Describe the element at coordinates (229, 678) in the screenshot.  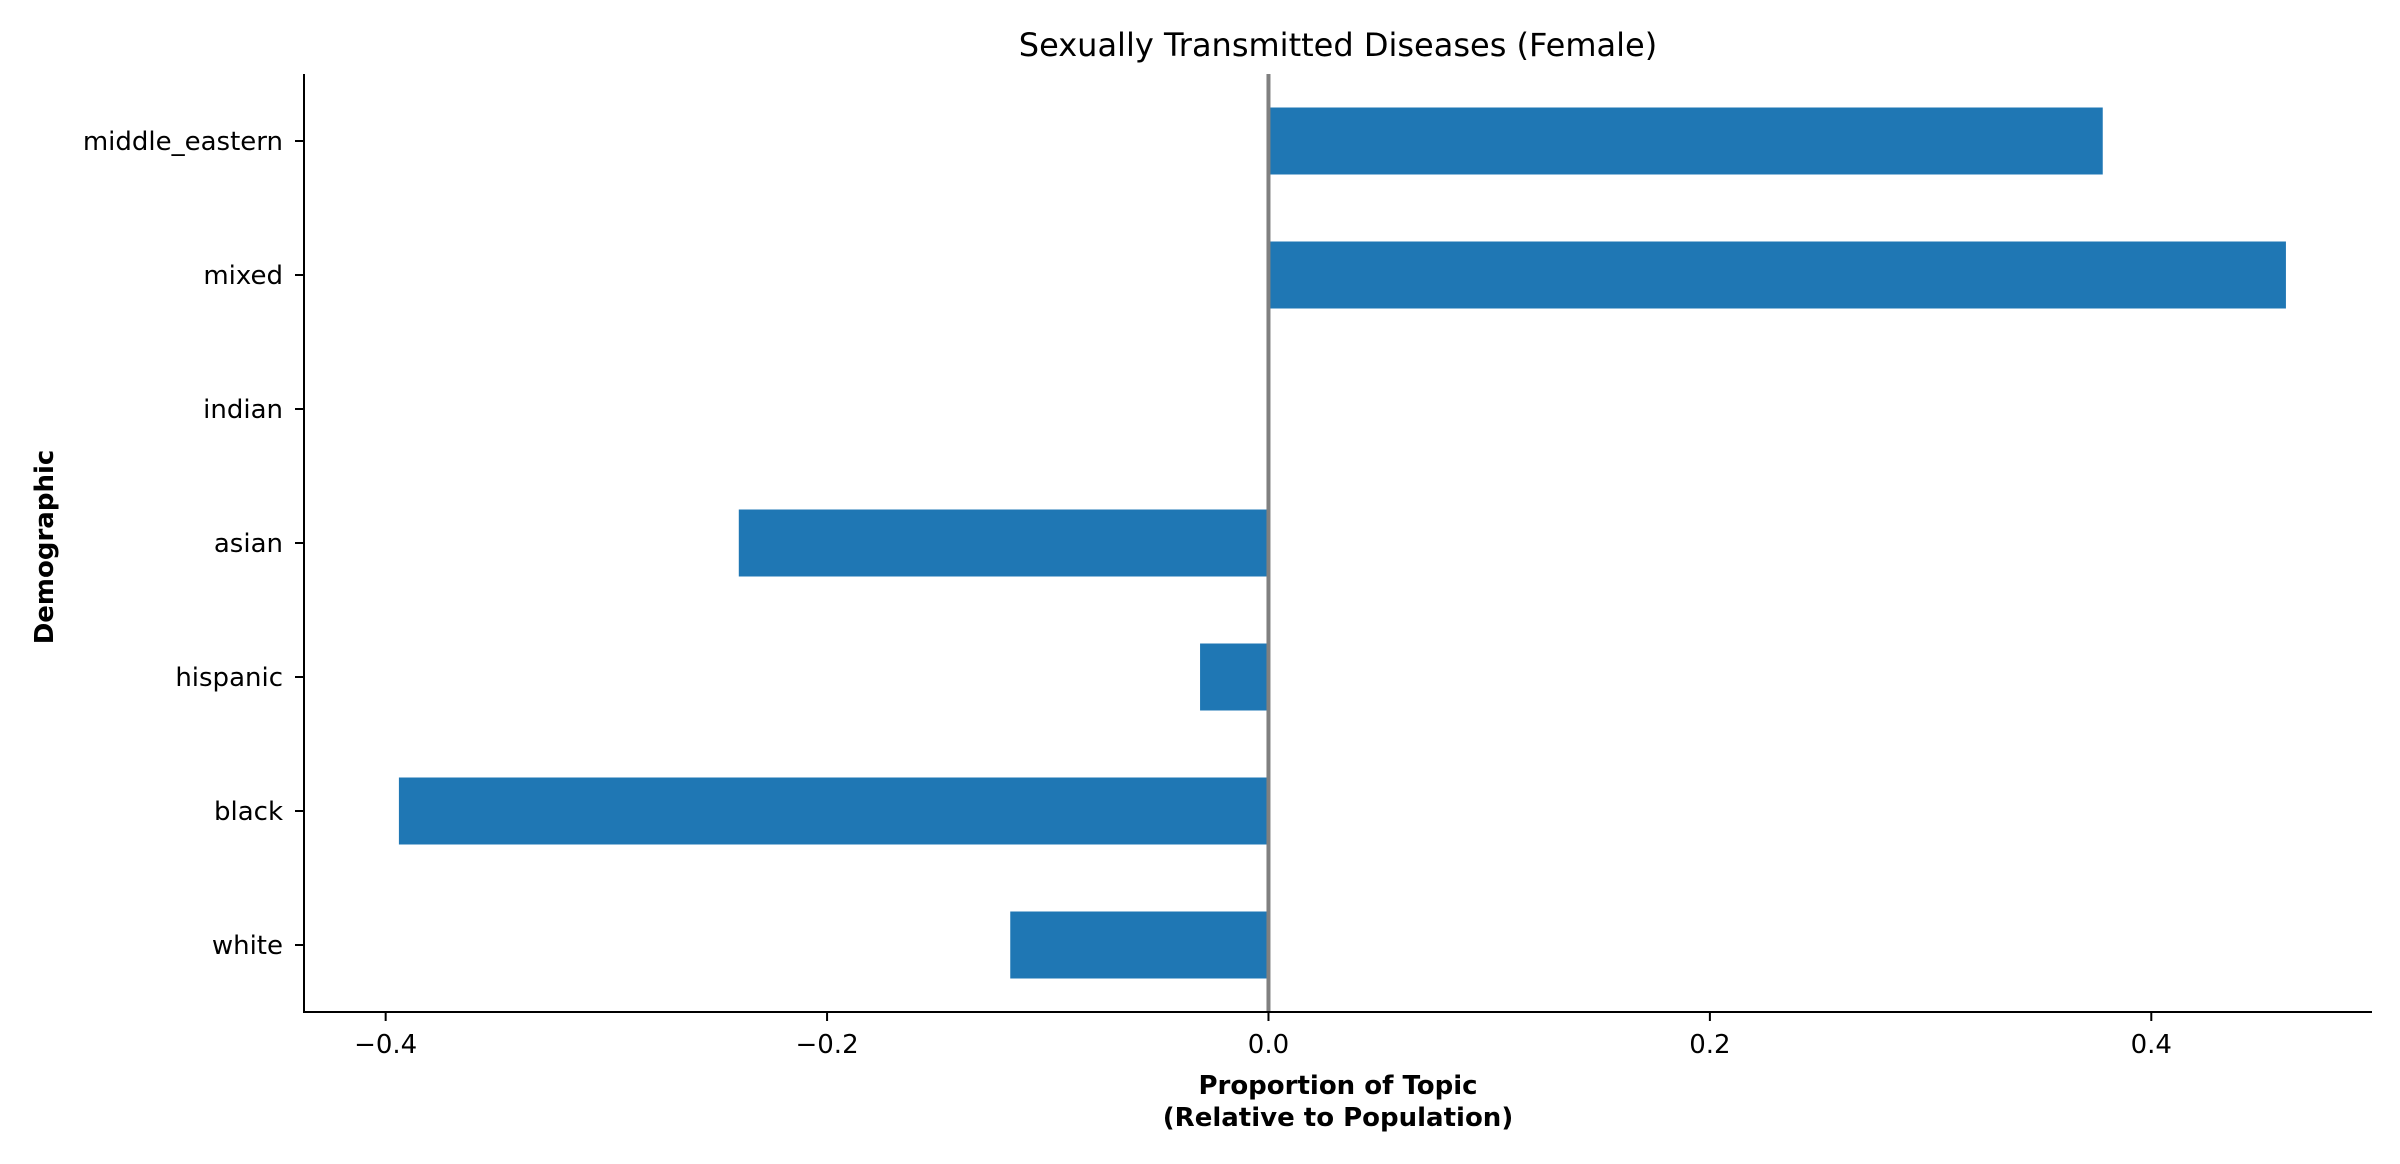
I see `y-tick-label: hispanic` at that location.